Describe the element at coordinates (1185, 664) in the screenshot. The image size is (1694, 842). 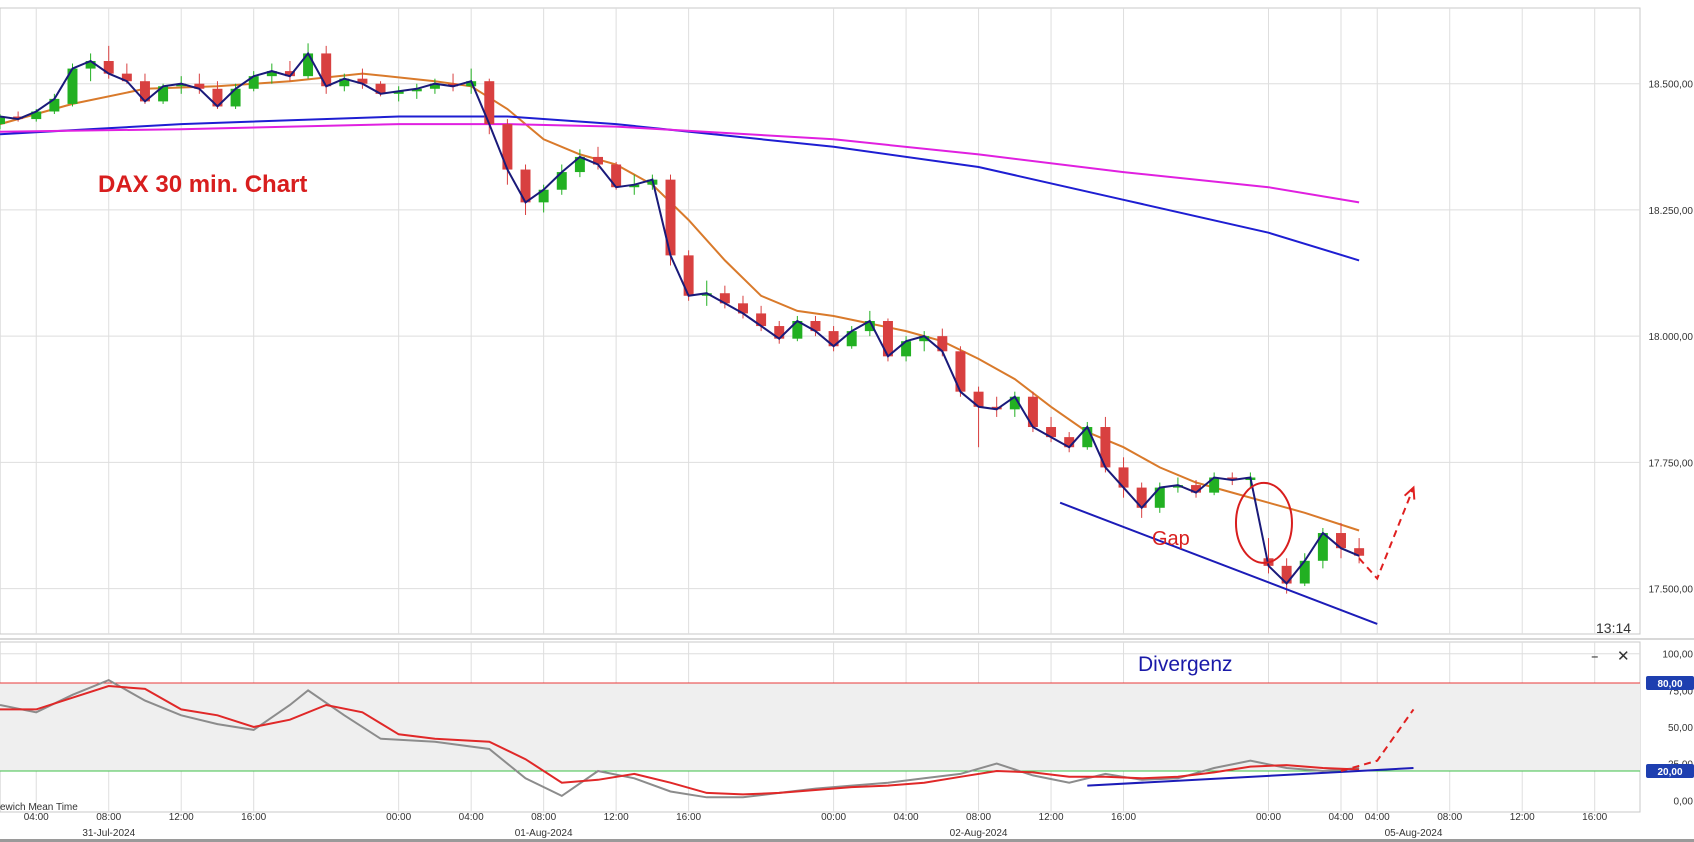
I see `divergence-label: Divergenz` at that location.